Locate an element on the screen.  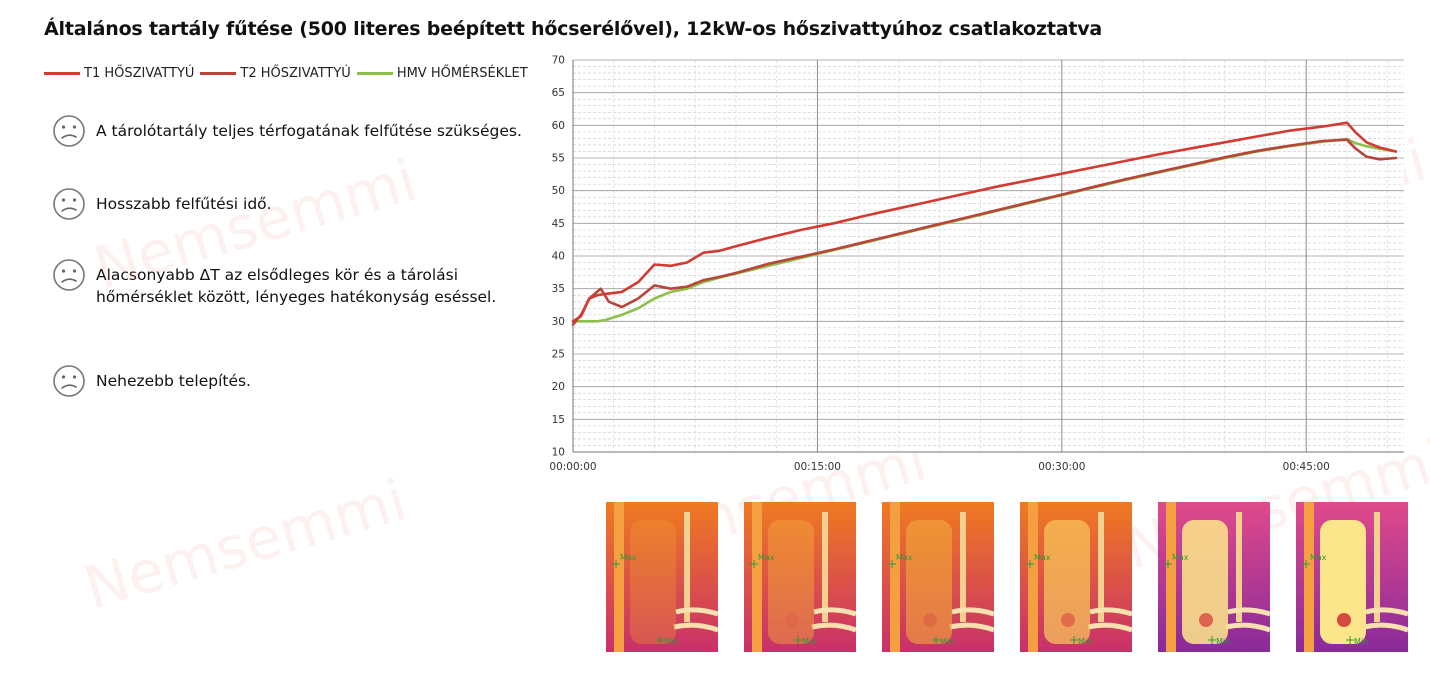
watermark-text: Nemsemmi is located at coordinates (245, 544).